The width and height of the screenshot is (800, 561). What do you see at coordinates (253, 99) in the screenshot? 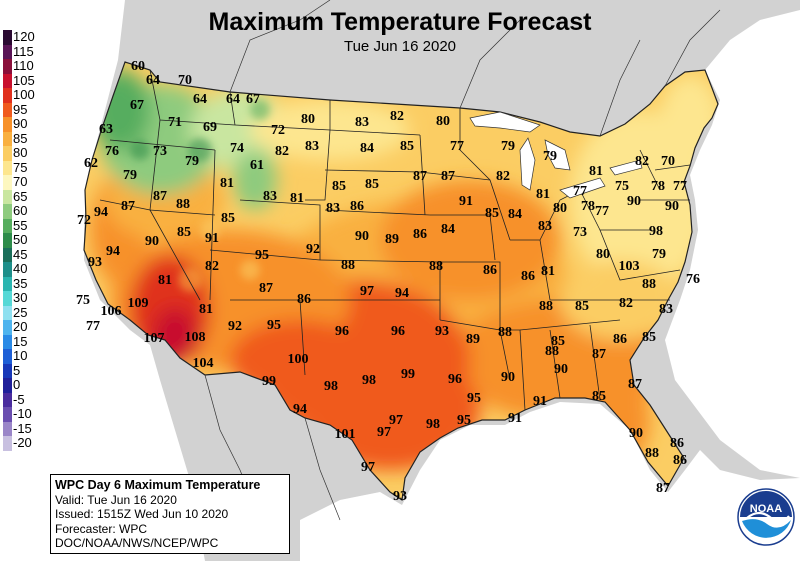
I see `temperature-value: 67` at bounding box center [253, 99].